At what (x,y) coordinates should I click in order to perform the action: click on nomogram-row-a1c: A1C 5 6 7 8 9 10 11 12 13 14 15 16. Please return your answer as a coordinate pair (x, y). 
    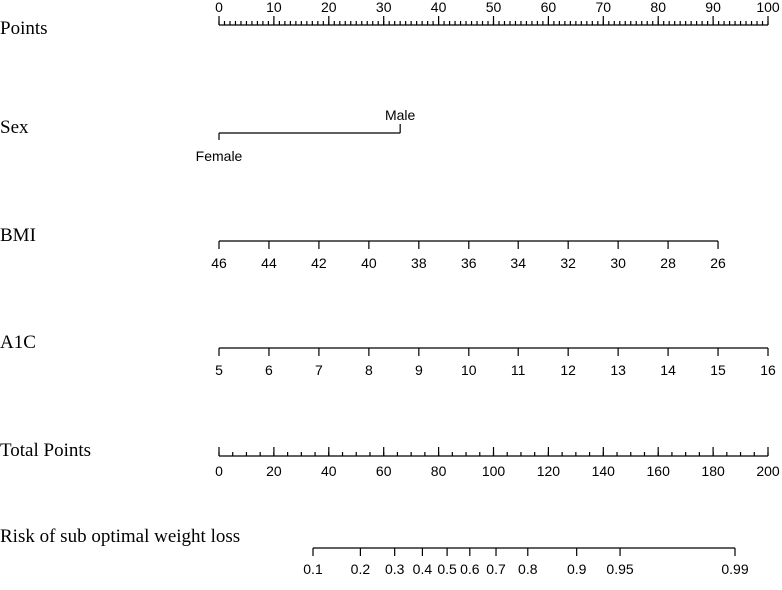
    Looking at the image, I should click on (388, 355).